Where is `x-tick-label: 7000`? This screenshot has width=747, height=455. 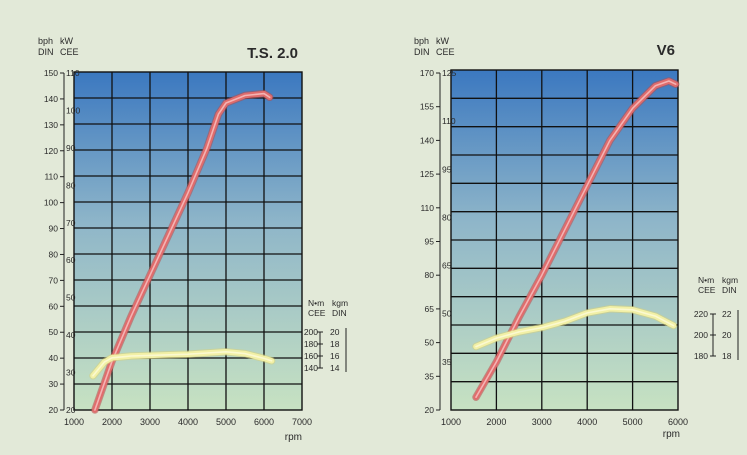
x-tick-label: 7000 is located at coordinates (302, 422).